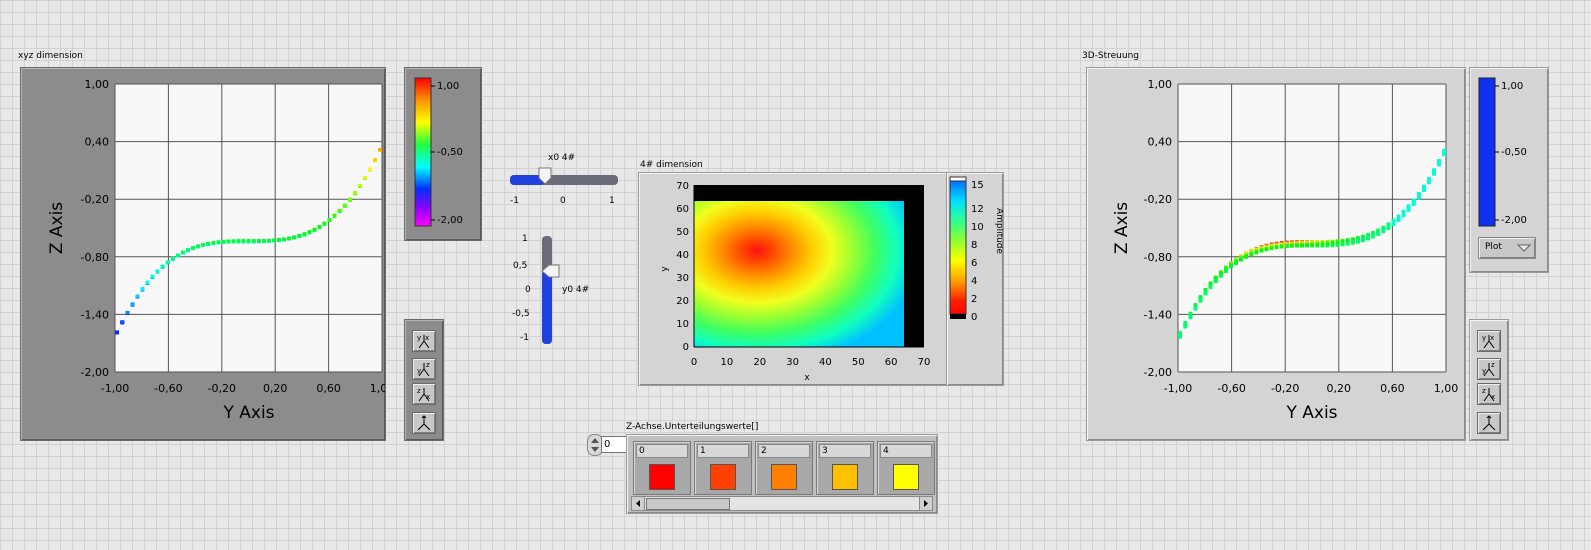  Describe the element at coordinates (57, 228) in the screenshot. I see `graph-left-z-axis-title: Z Axis` at that location.